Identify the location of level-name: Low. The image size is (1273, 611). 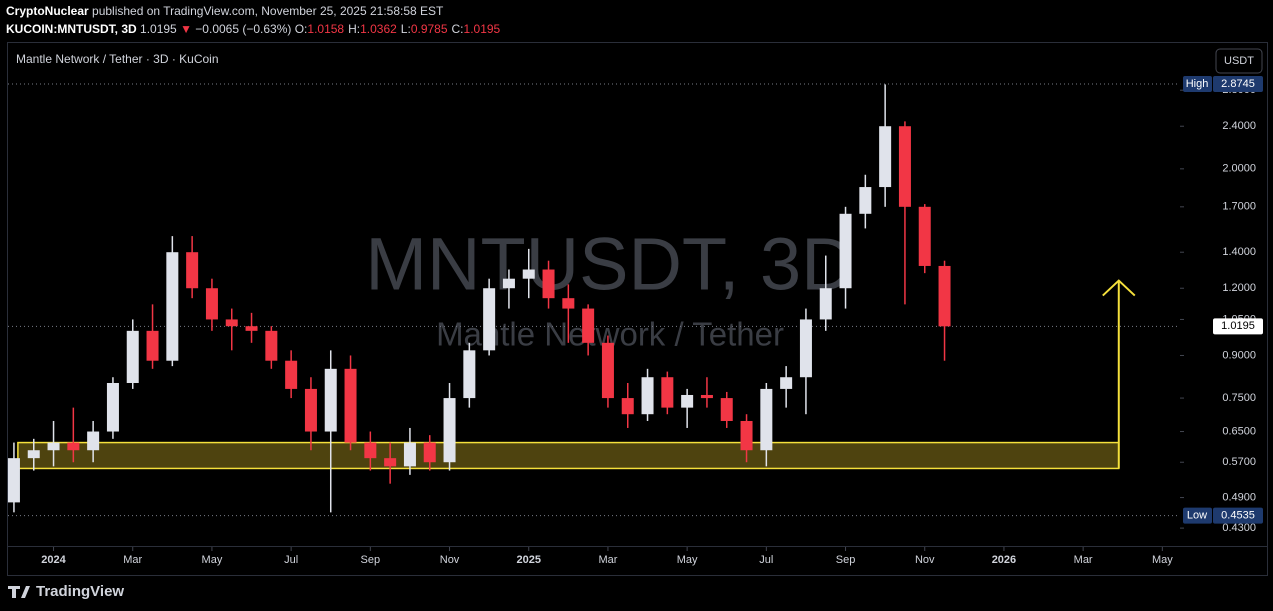
(1197, 516).